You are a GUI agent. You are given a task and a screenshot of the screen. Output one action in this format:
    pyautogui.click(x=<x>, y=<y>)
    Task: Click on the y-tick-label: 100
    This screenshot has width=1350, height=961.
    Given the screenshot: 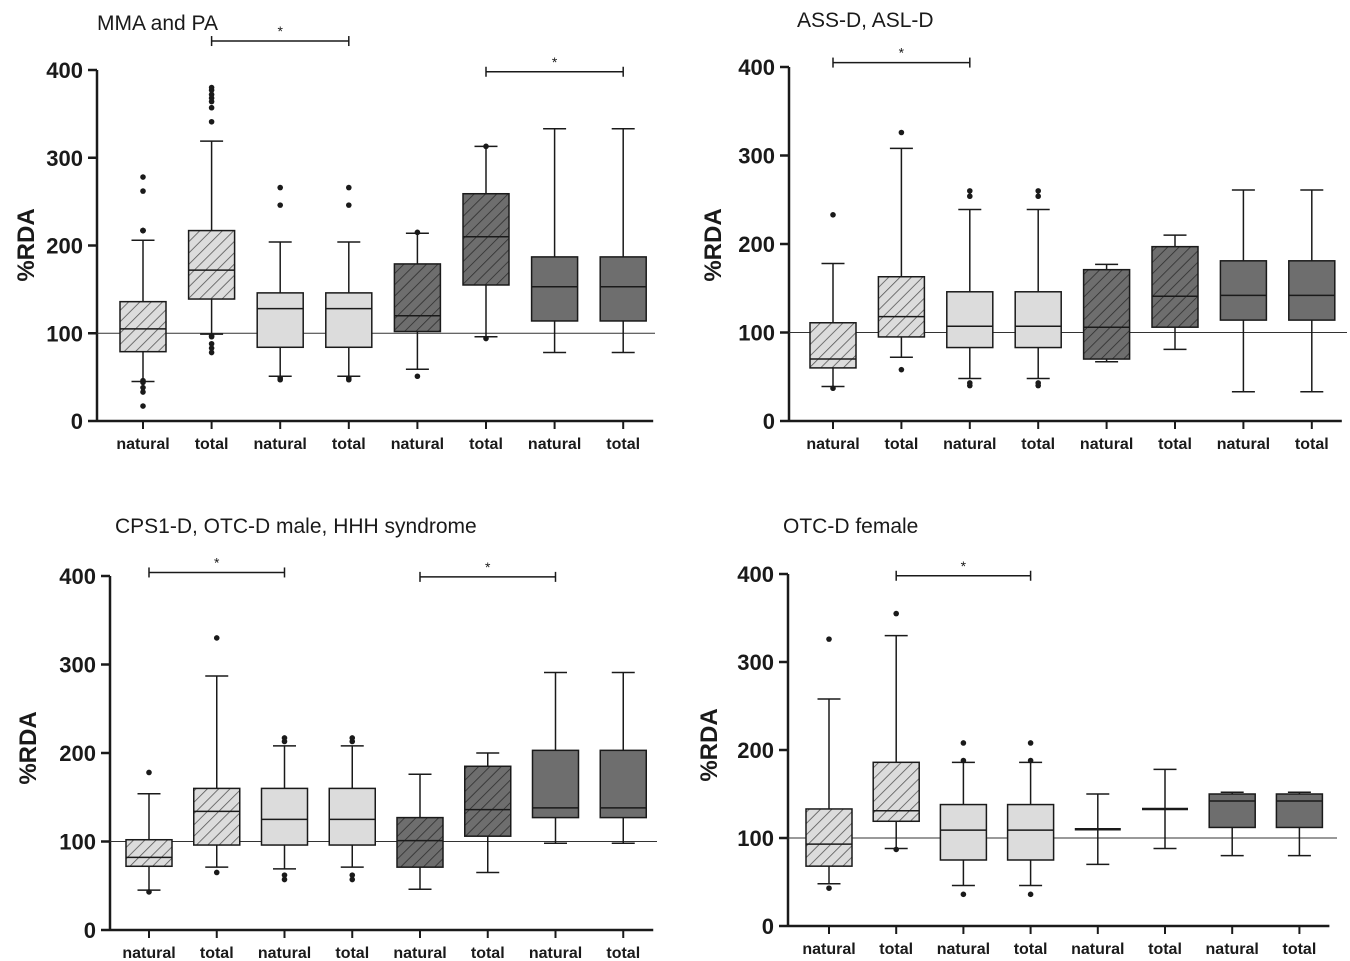 What is the action you would take?
    pyautogui.click(x=756, y=333)
    